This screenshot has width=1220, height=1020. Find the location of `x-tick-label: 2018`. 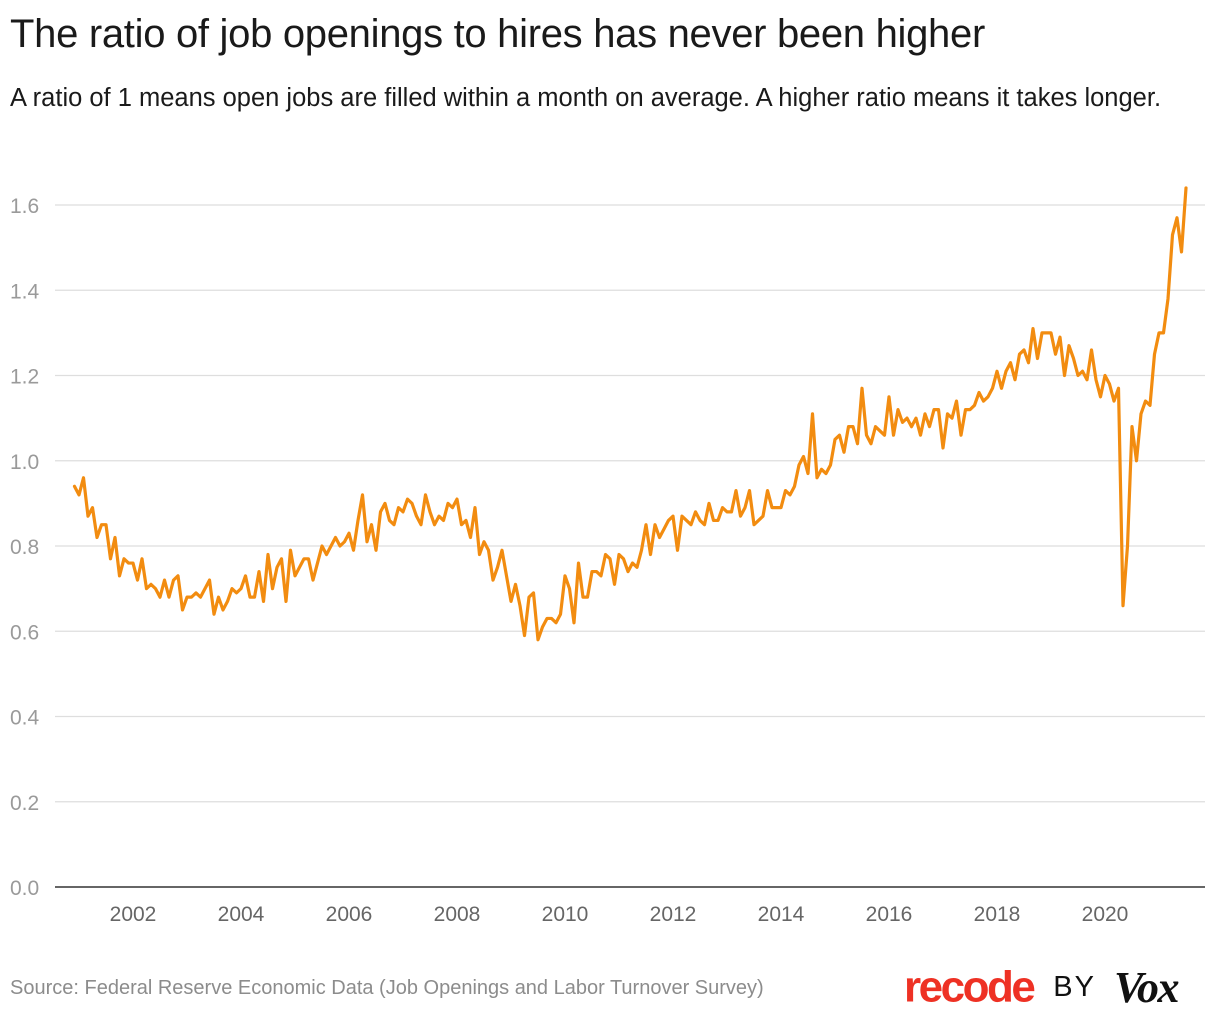

x-tick-label: 2018 is located at coordinates (997, 914).